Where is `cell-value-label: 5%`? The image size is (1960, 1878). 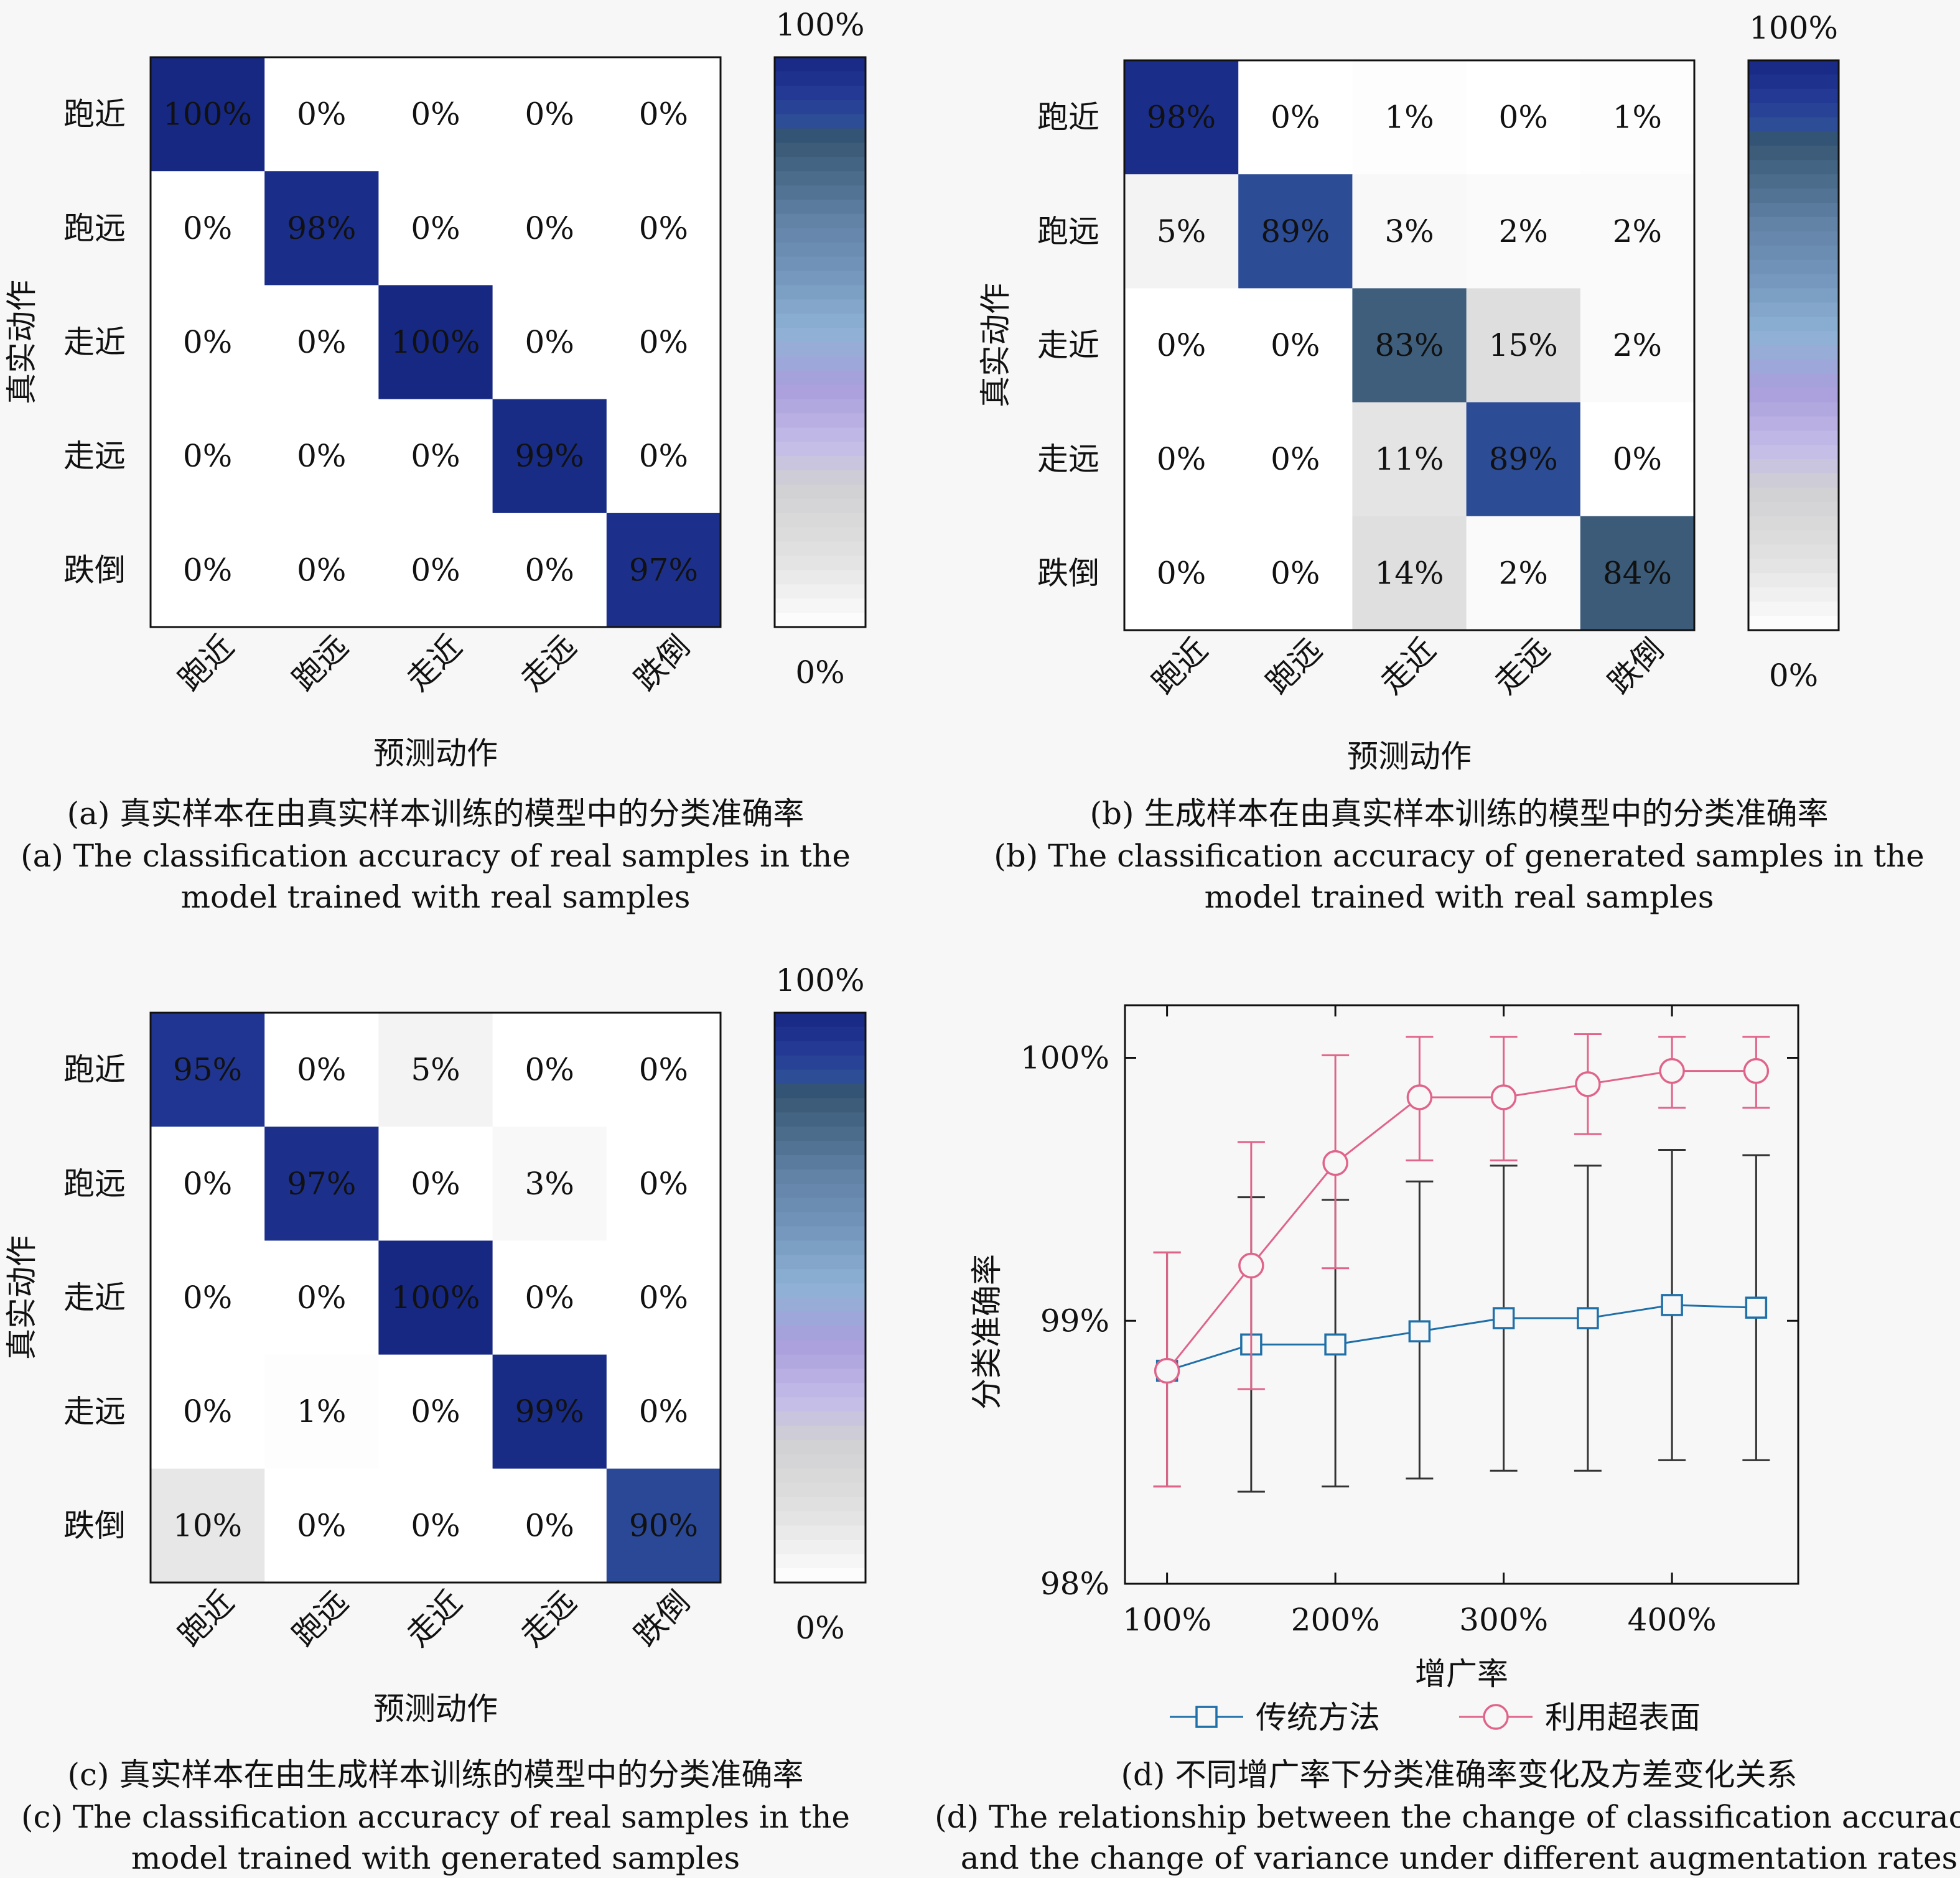
cell-value-label: 5% is located at coordinates (436, 1070).